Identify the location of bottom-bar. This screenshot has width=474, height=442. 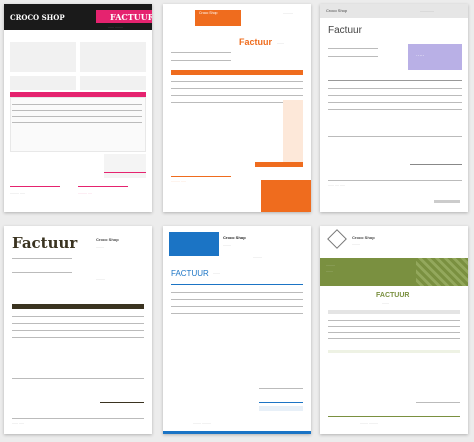
(237, 432).